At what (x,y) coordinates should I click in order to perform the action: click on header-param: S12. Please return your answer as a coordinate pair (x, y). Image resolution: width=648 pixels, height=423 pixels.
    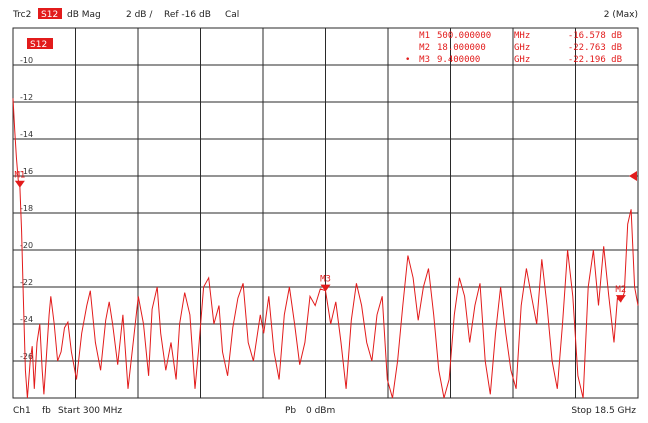
    Looking at the image, I should click on (49, 15).